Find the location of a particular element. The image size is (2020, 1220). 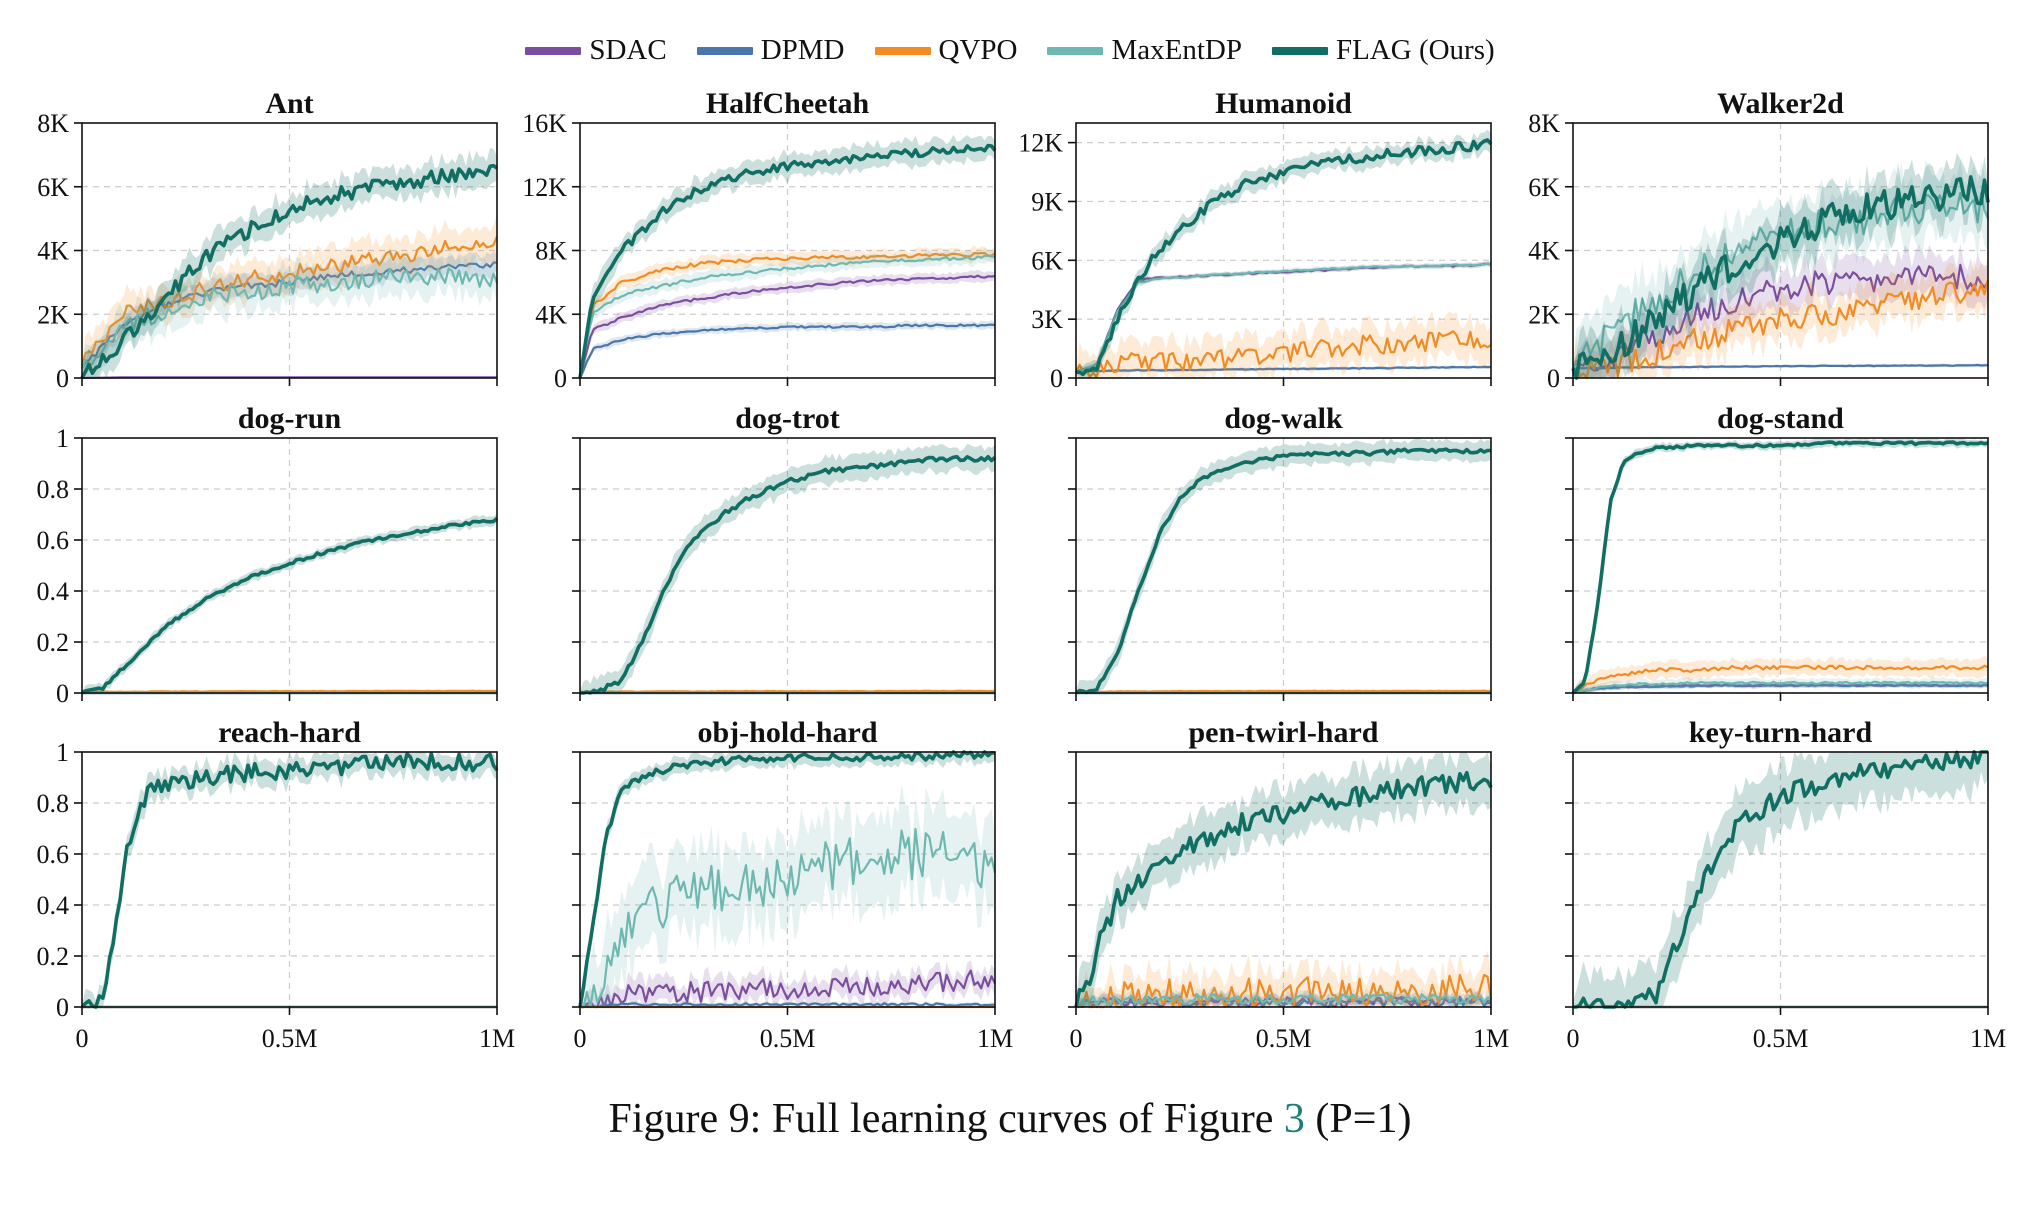

subplot-title: Ant is located at coordinates (289, 103).